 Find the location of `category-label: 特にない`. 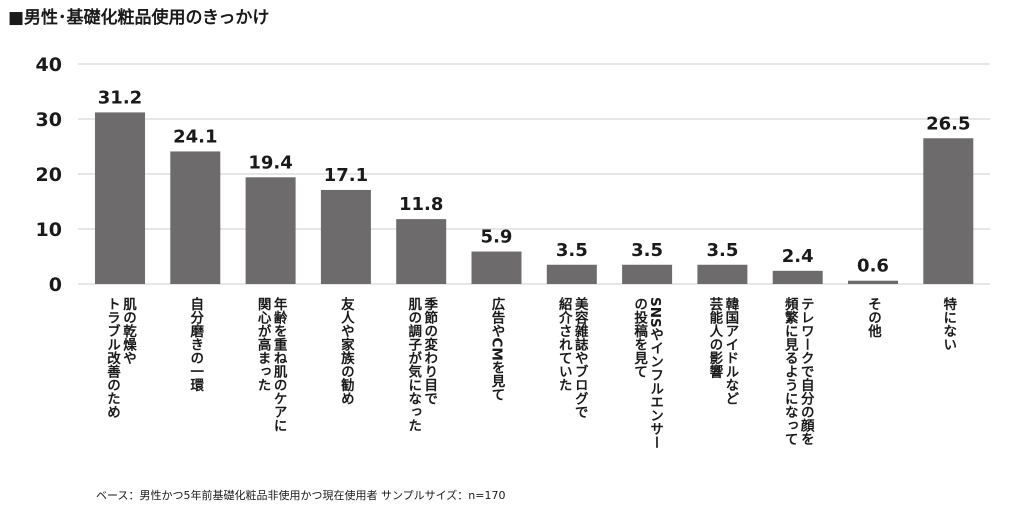

category-label: 特にない is located at coordinates (948, 323).